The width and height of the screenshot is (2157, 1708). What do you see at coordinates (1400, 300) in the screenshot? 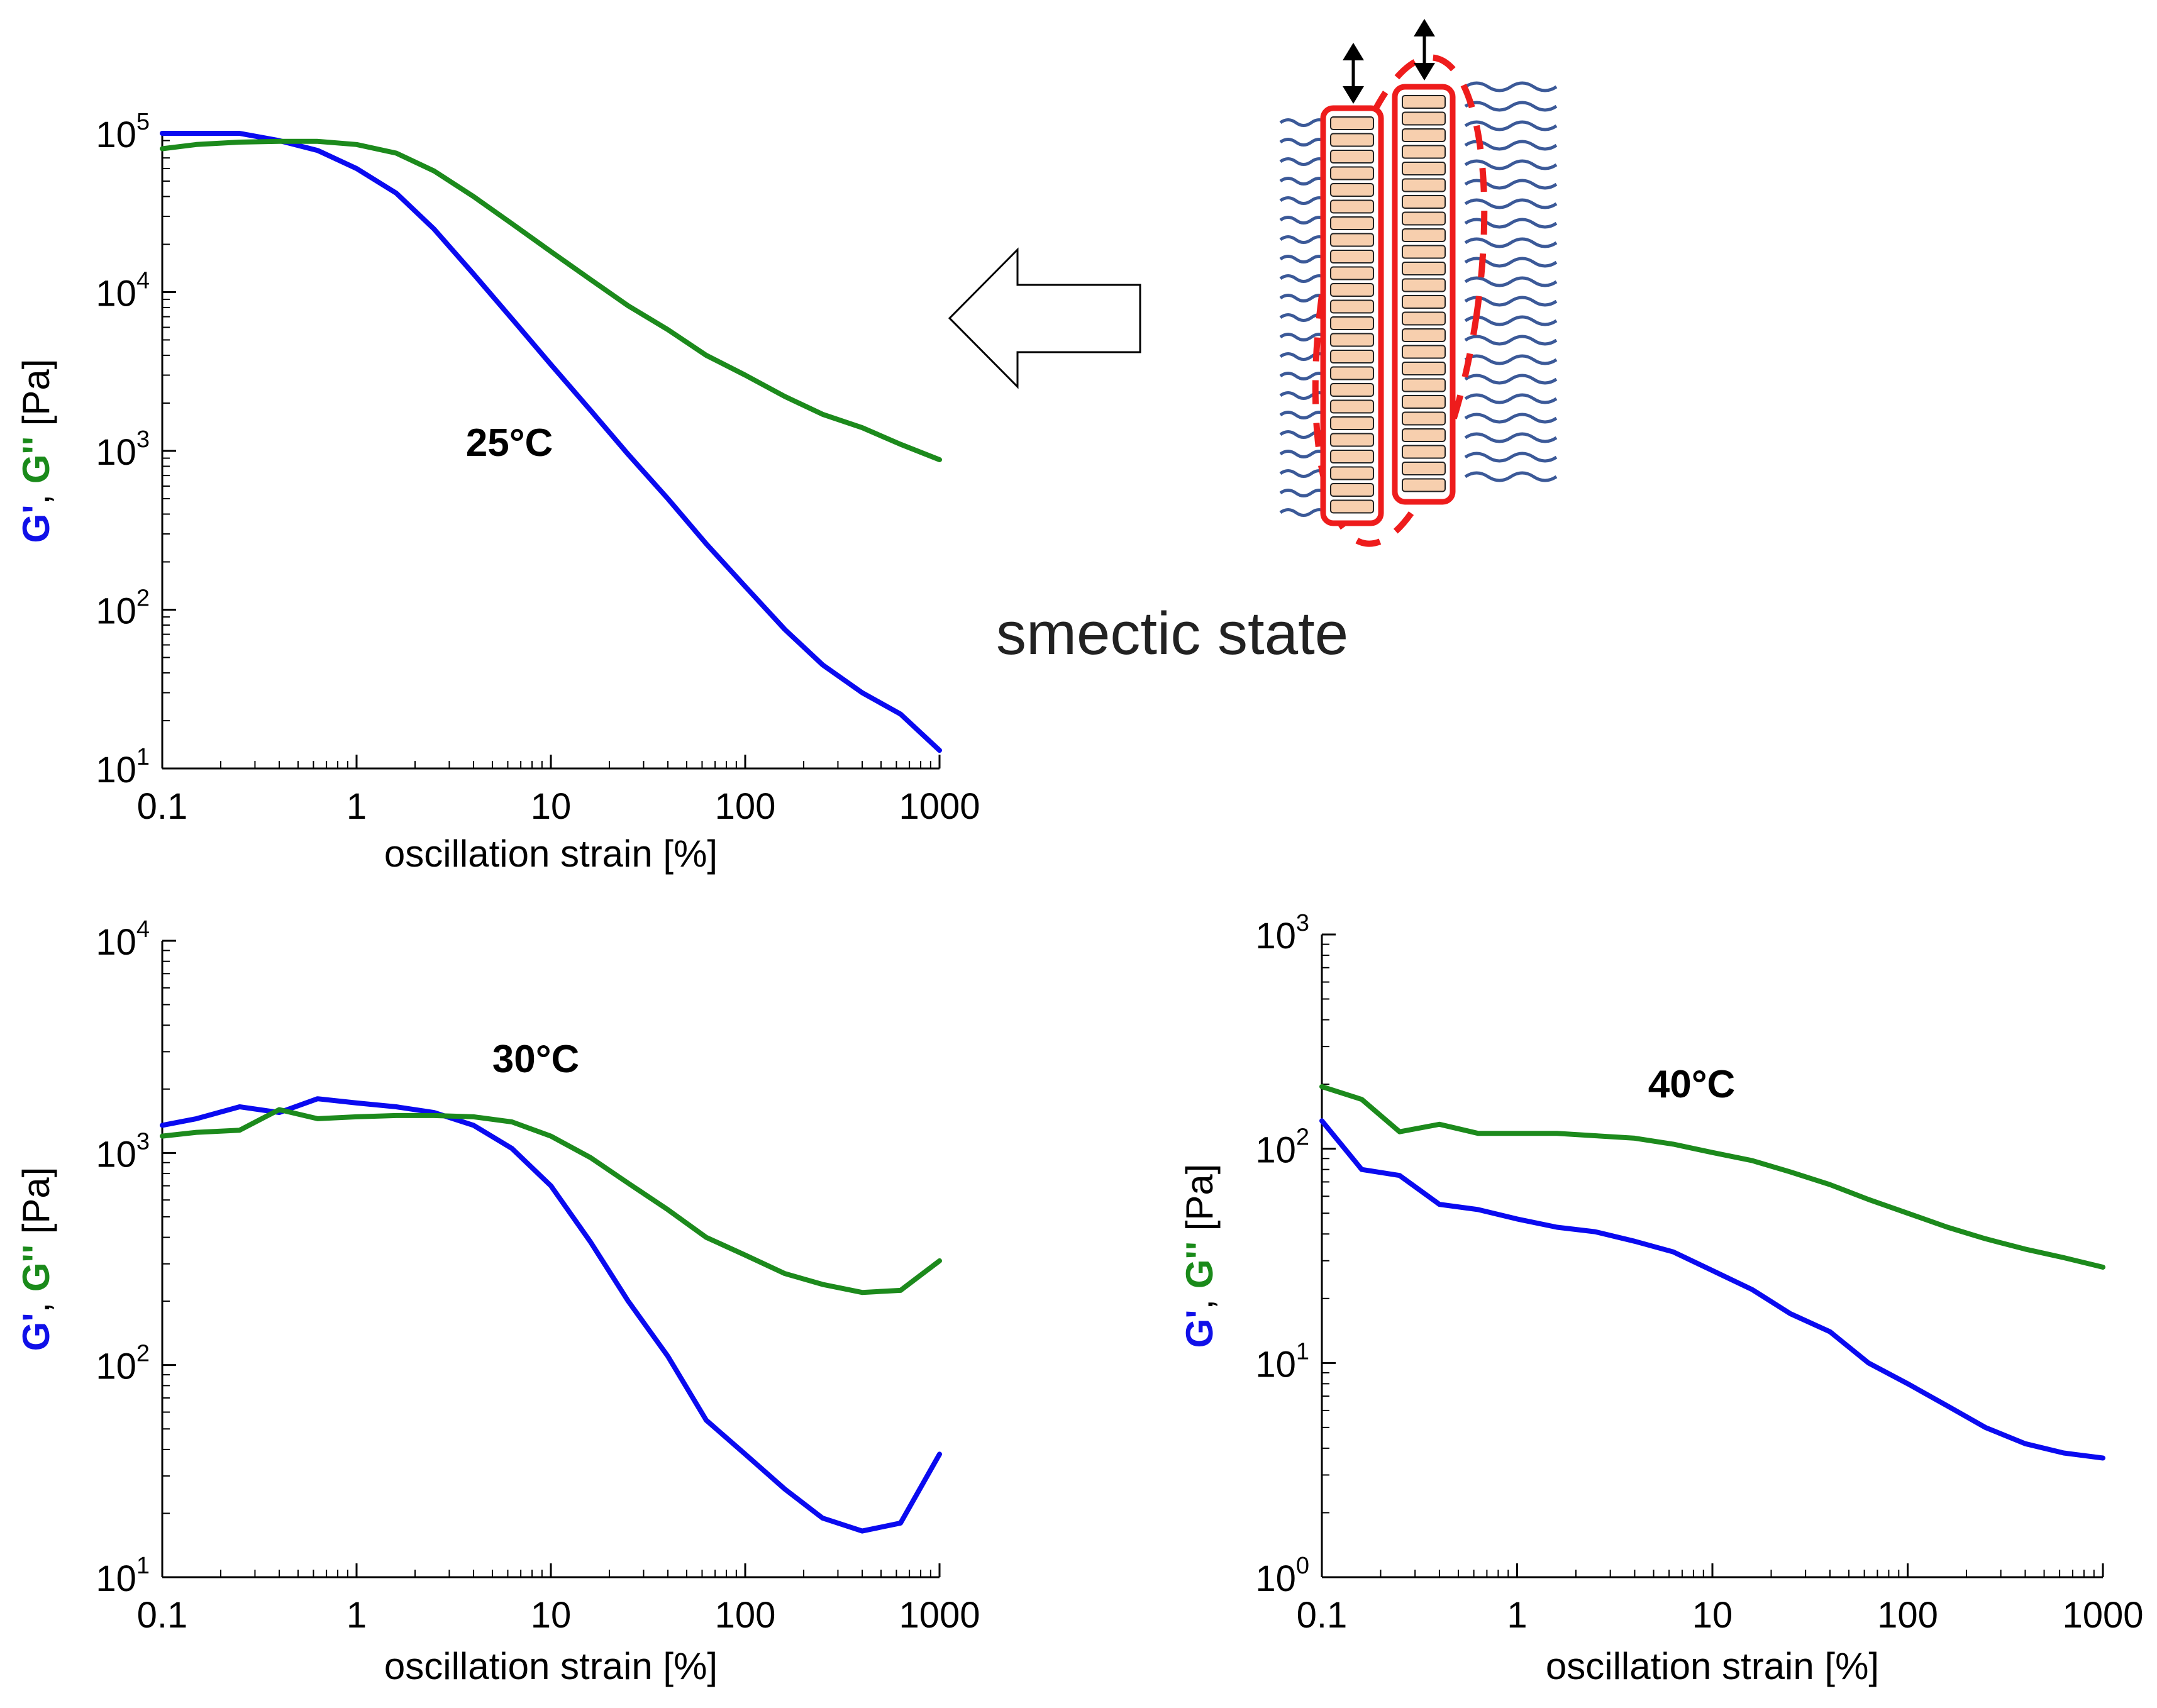
I see `smectic-layer-outline` at bounding box center [1400, 300].